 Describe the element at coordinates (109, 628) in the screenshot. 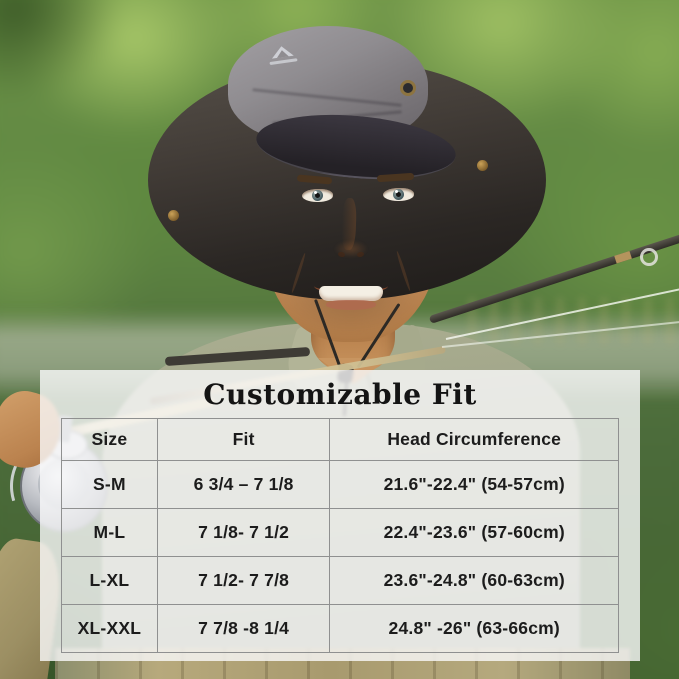

I see `cell-size: XL-XXL` at that location.